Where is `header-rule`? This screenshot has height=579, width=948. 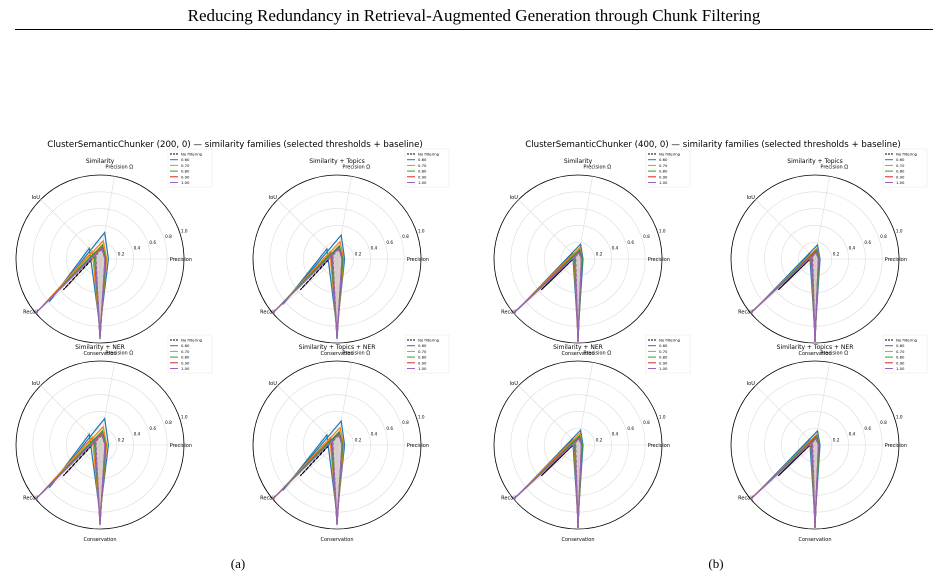 header-rule is located at coordinates (474, 29).